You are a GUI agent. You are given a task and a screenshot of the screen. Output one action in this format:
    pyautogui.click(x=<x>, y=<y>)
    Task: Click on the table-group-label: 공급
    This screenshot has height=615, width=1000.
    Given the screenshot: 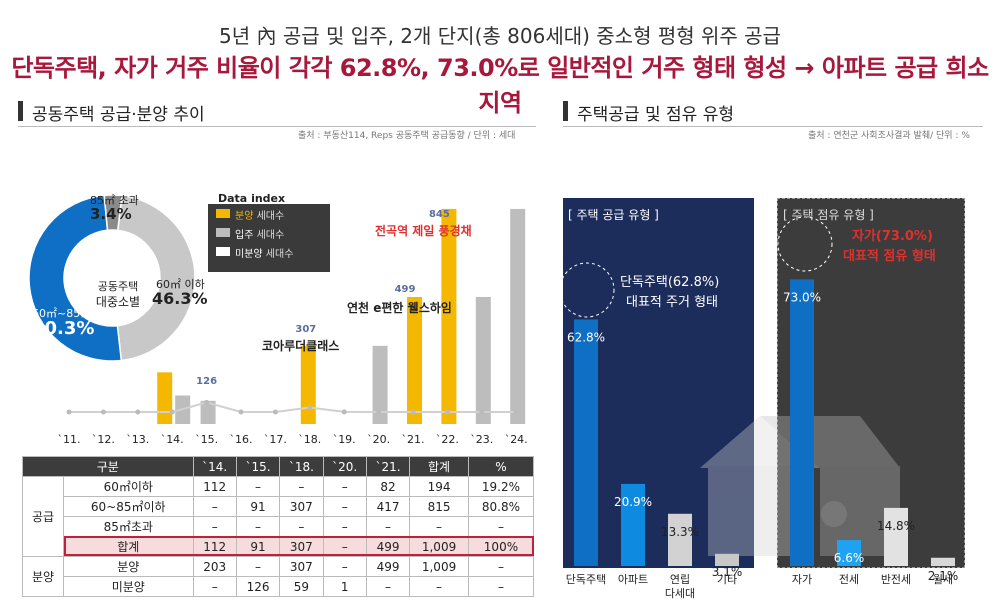 What is the action you would take?
    pyautogui.click(x=43, y=516)
    